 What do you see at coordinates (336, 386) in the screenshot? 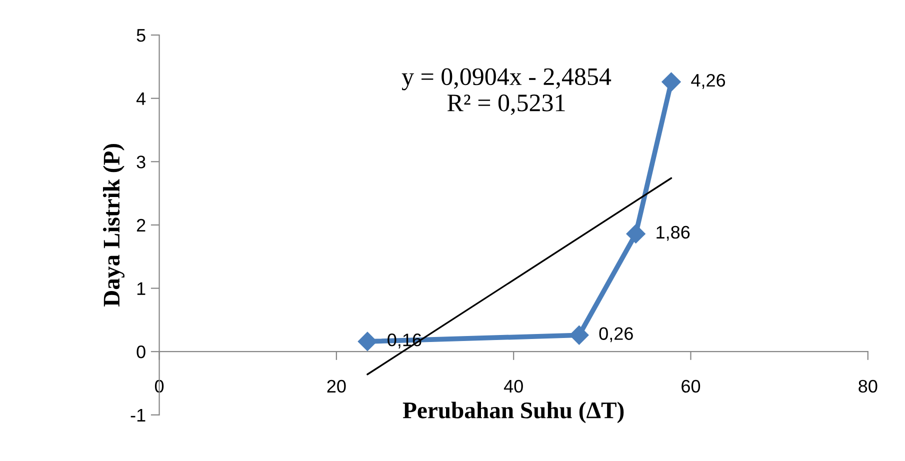
I see `x-tick-label: 20` at bounding box center [336, 386].